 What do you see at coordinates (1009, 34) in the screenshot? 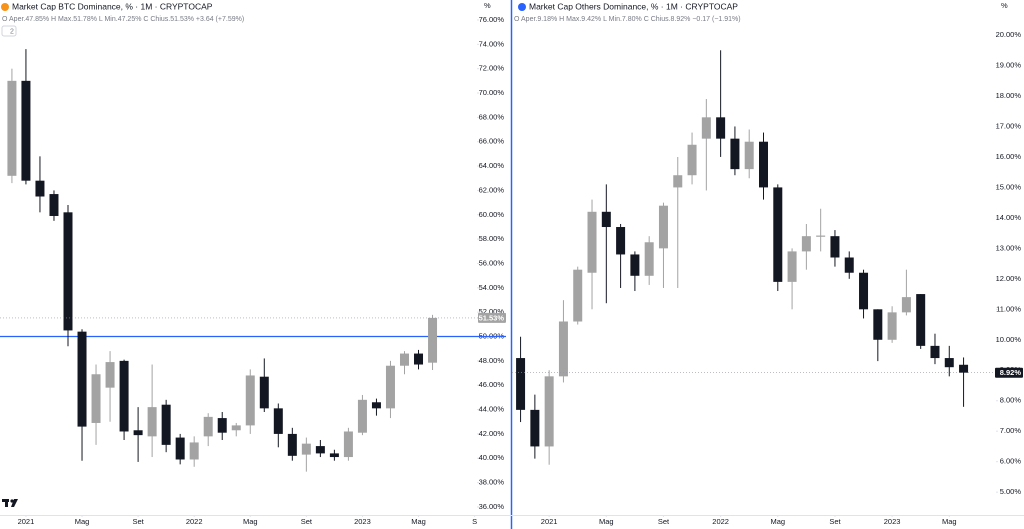
I see `y-tick-label: 20.00%` at bounding box center [1009, 34].